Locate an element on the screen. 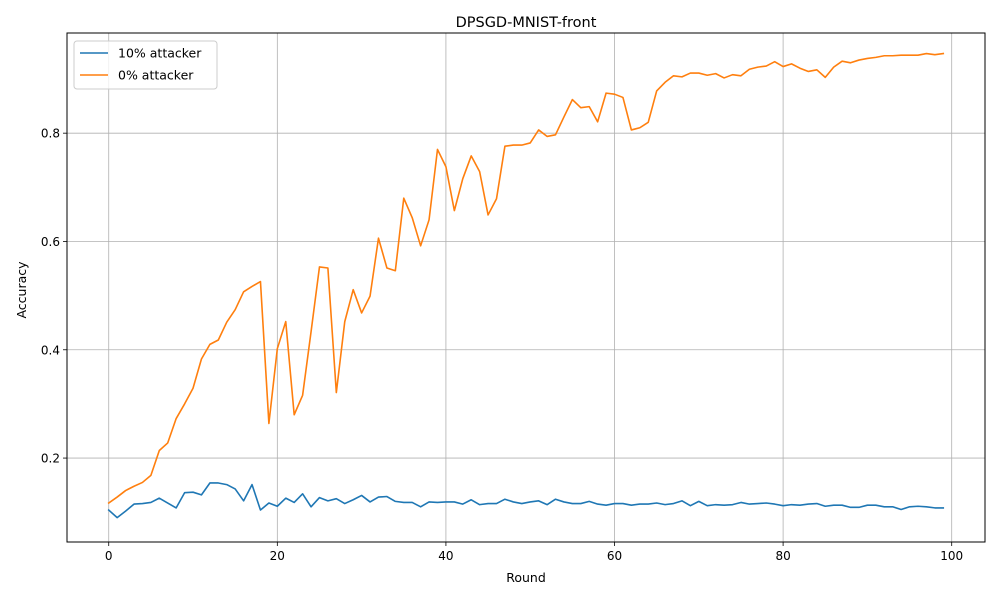 The image size is (1000, 604). legend-label-0pct: 0% attacker is located at coordinates (156, 75).